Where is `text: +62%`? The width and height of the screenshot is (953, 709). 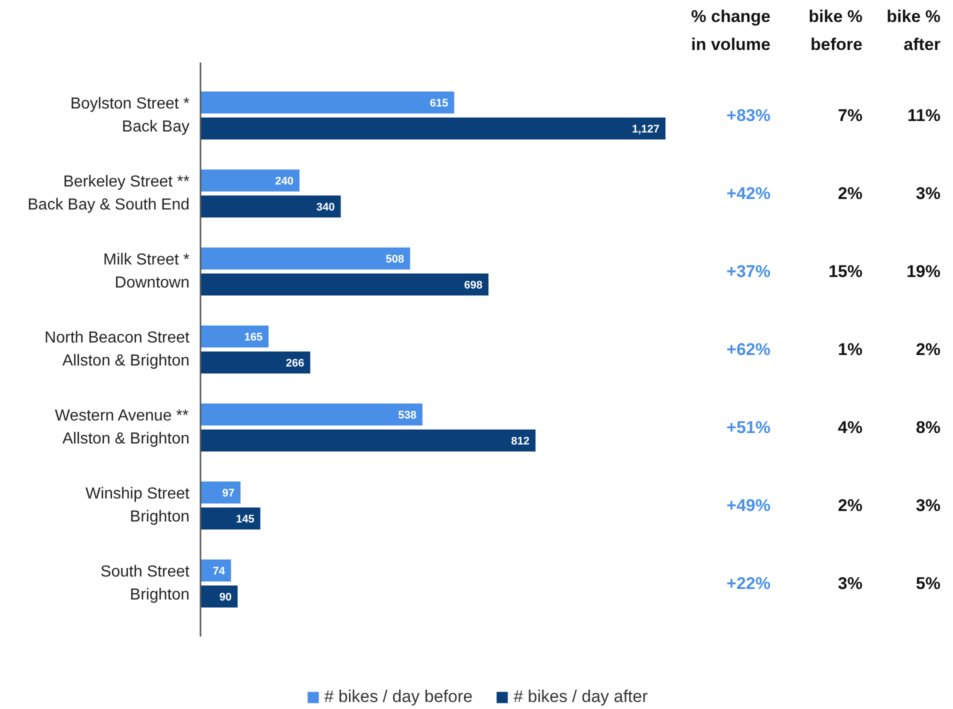 text: +62% is located at coordinates (748, 349).